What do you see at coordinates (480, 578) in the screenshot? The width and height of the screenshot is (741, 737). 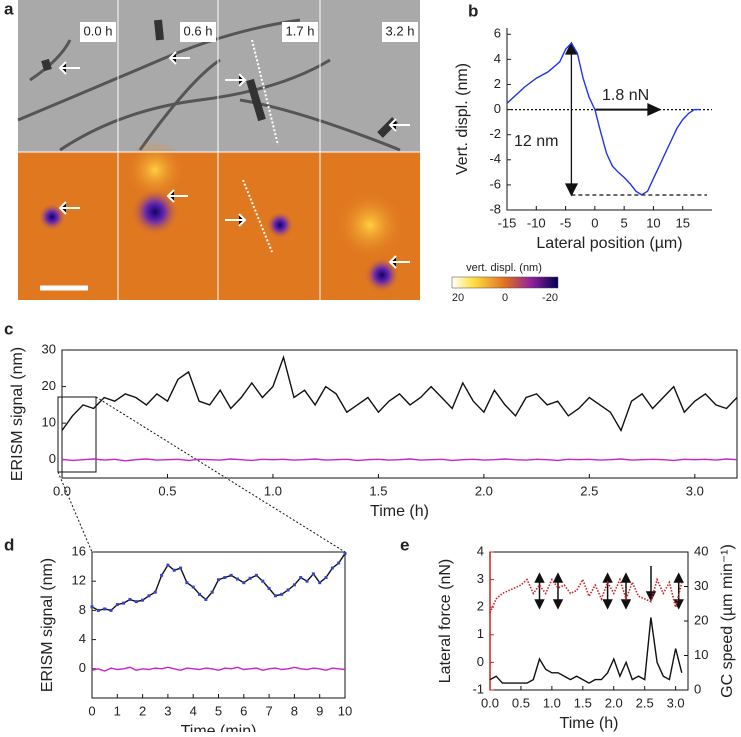 I see `y-tick-label: 3` at bounding box center [480, 578].